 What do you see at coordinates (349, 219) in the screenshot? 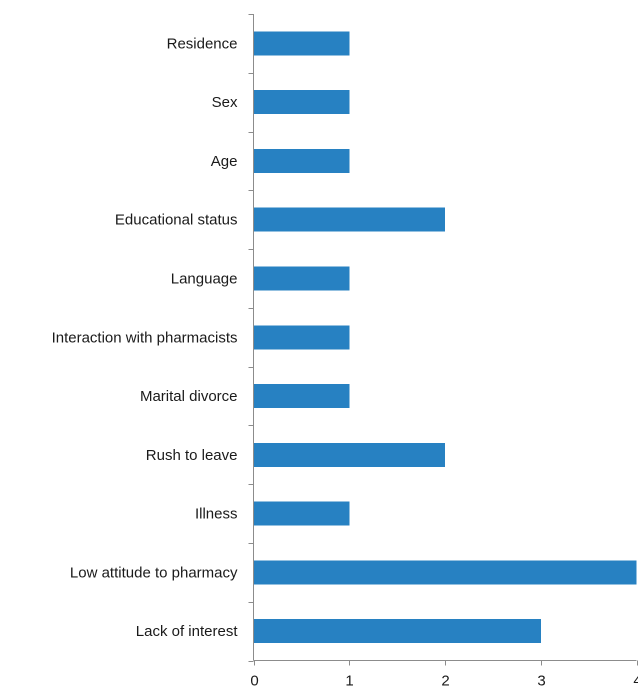
I see `bar-educational-status` at bounding box center [349, 219].